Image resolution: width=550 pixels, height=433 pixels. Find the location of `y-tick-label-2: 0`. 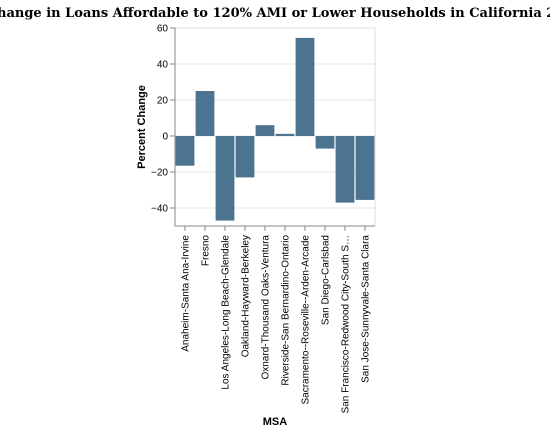

y-tick-label-2: 0 is located at coordinates (165, 137).